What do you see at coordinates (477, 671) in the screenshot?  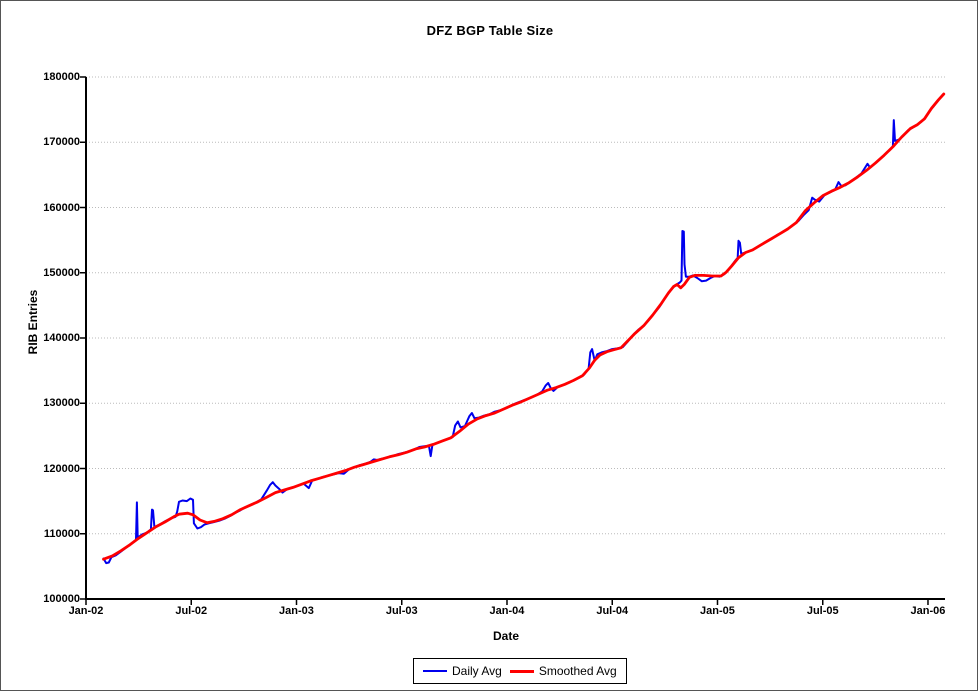 I see `legend-label-daily-avg: Daily Avg` at bounding box center [477, 671].